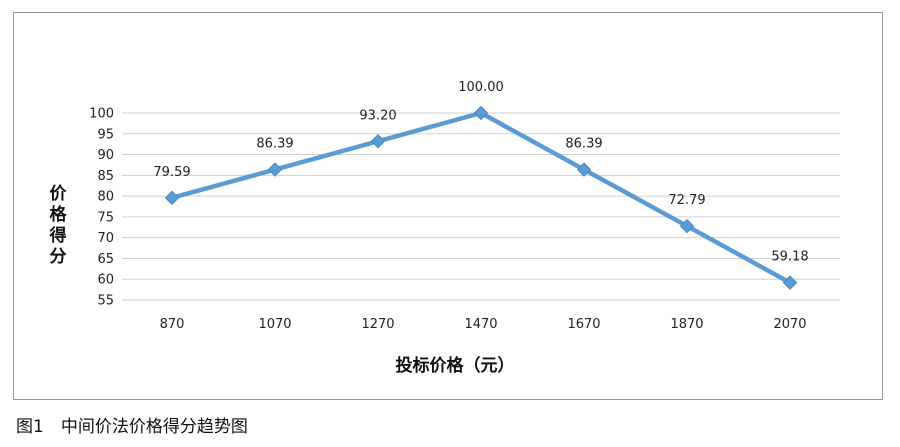 This screenshot has width=900, height=447. What do you see at coordinates (481, 87) in the screenshot?
I see `data-label: 100.00` at bounding box center [481, 87].